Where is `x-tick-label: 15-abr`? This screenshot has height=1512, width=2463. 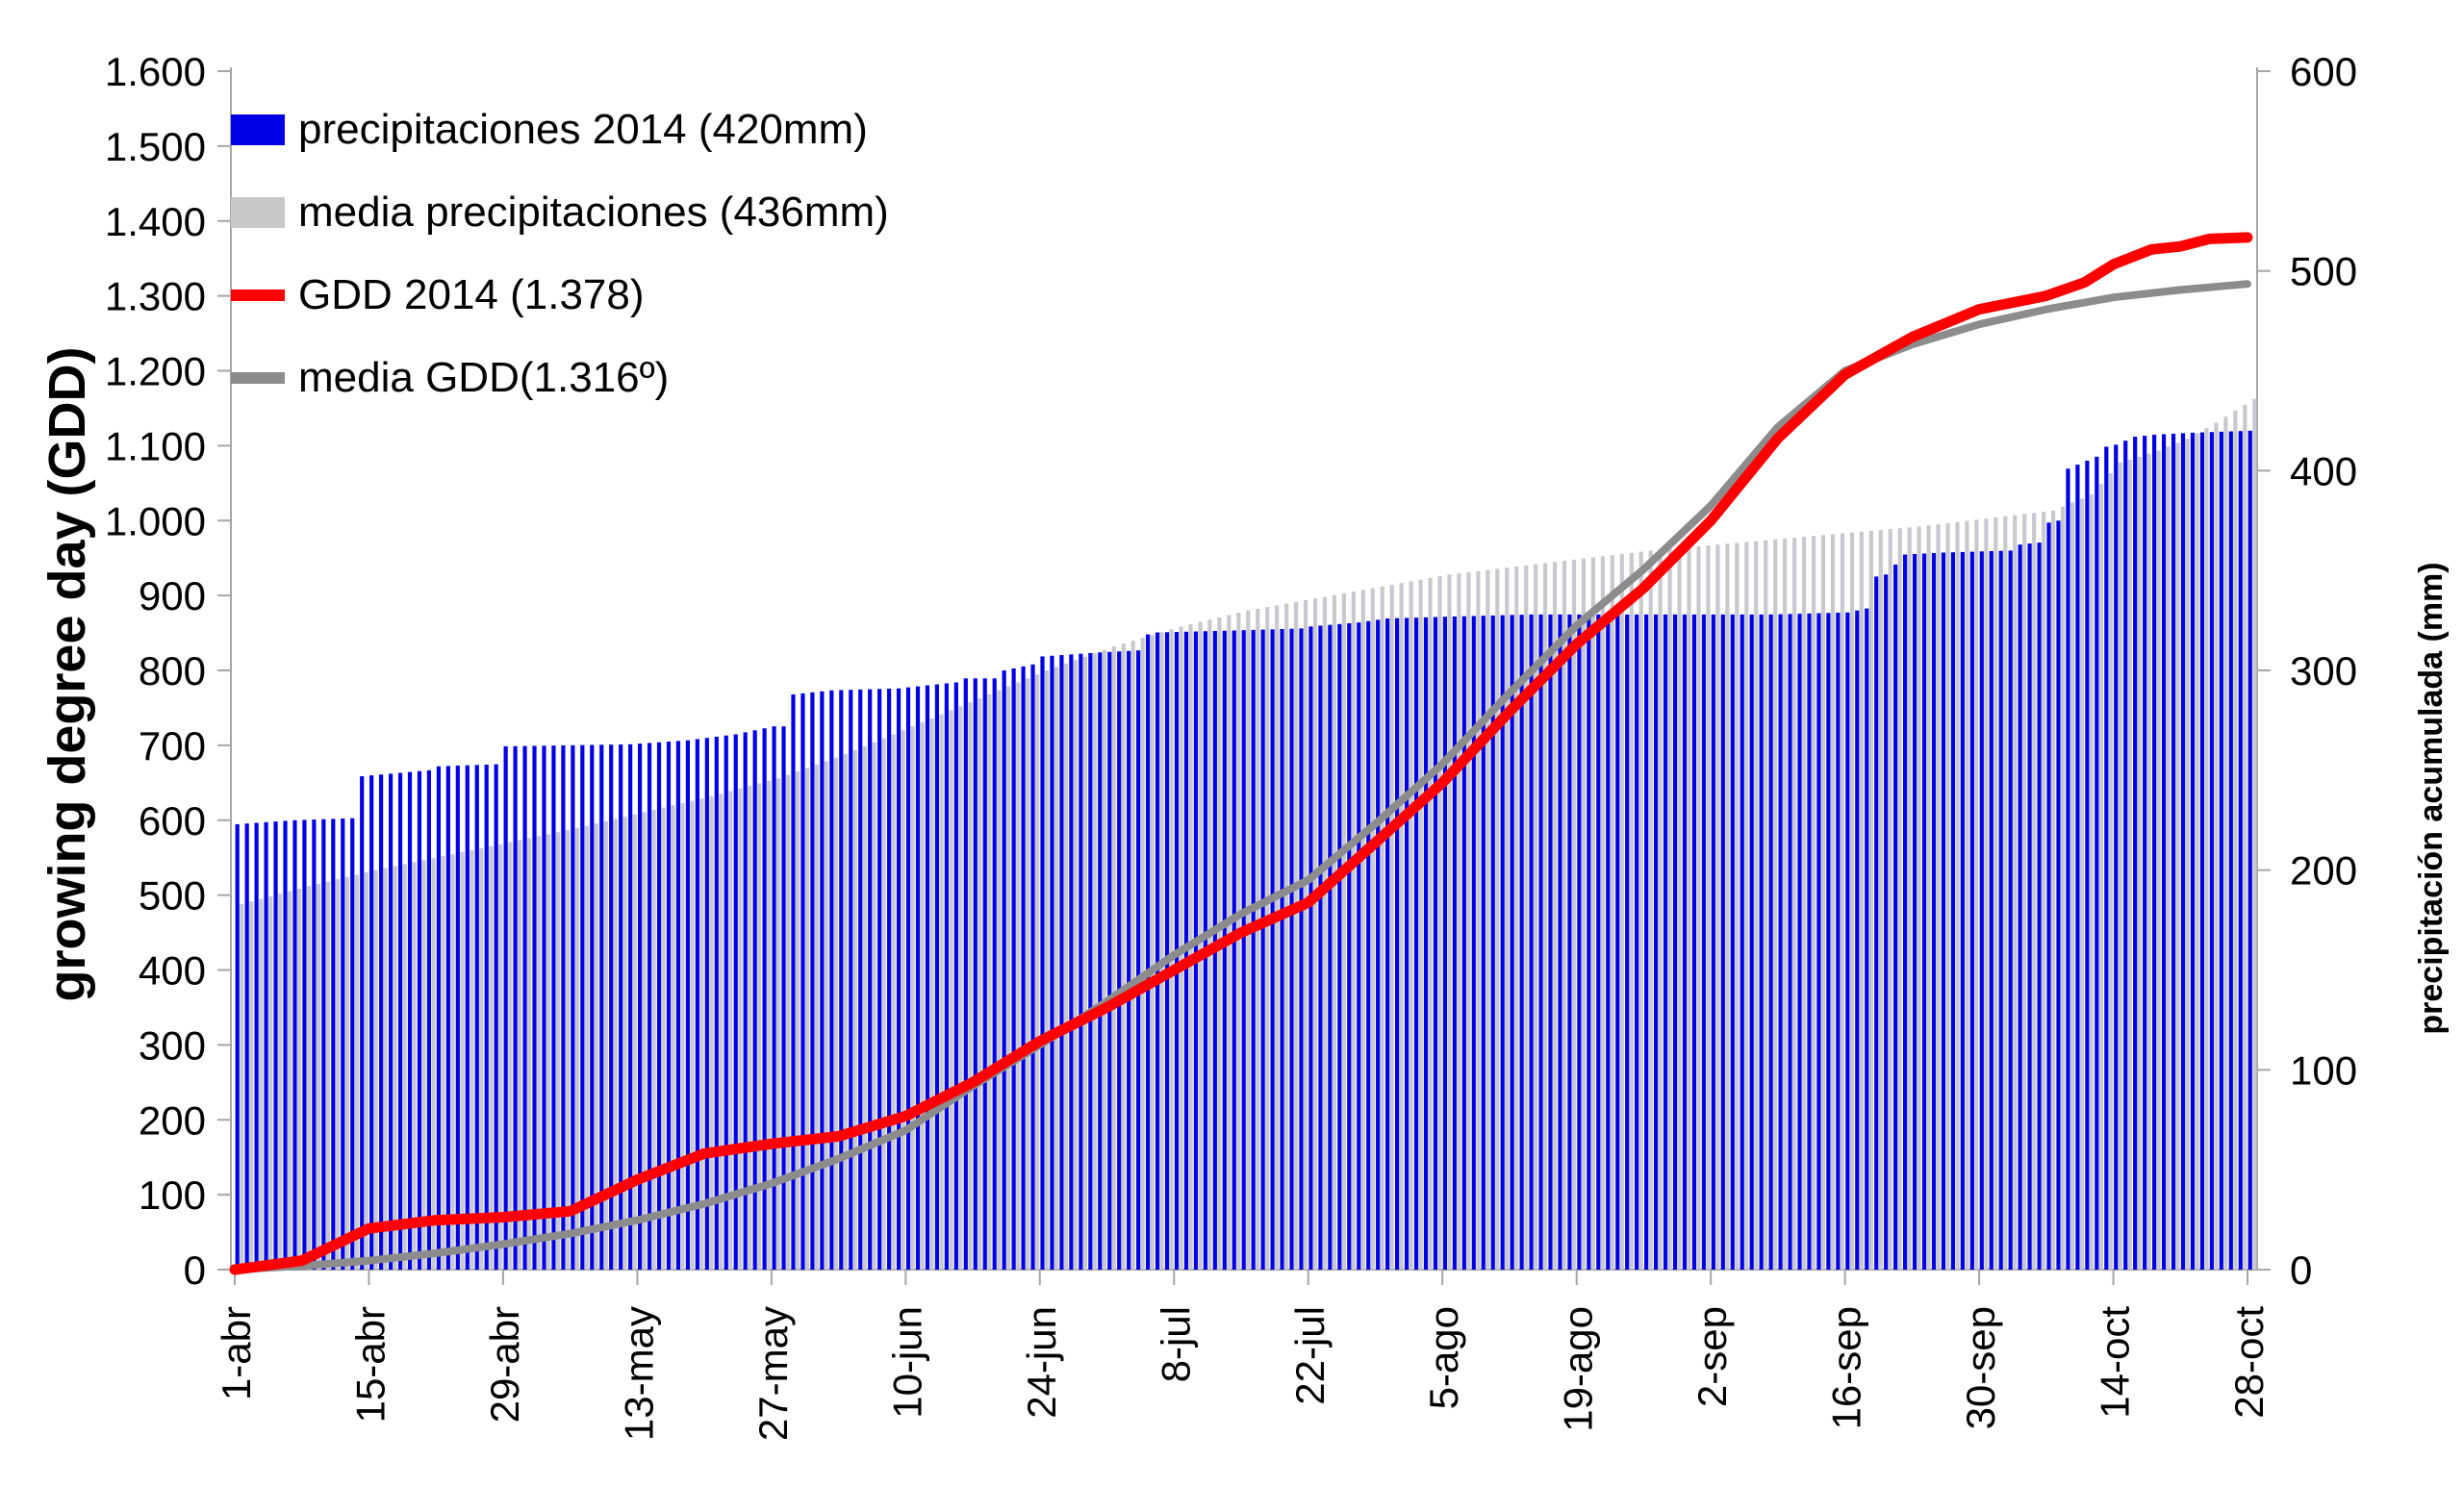
x-tick-label: 15-abr is located at coordinates (370, 1365).